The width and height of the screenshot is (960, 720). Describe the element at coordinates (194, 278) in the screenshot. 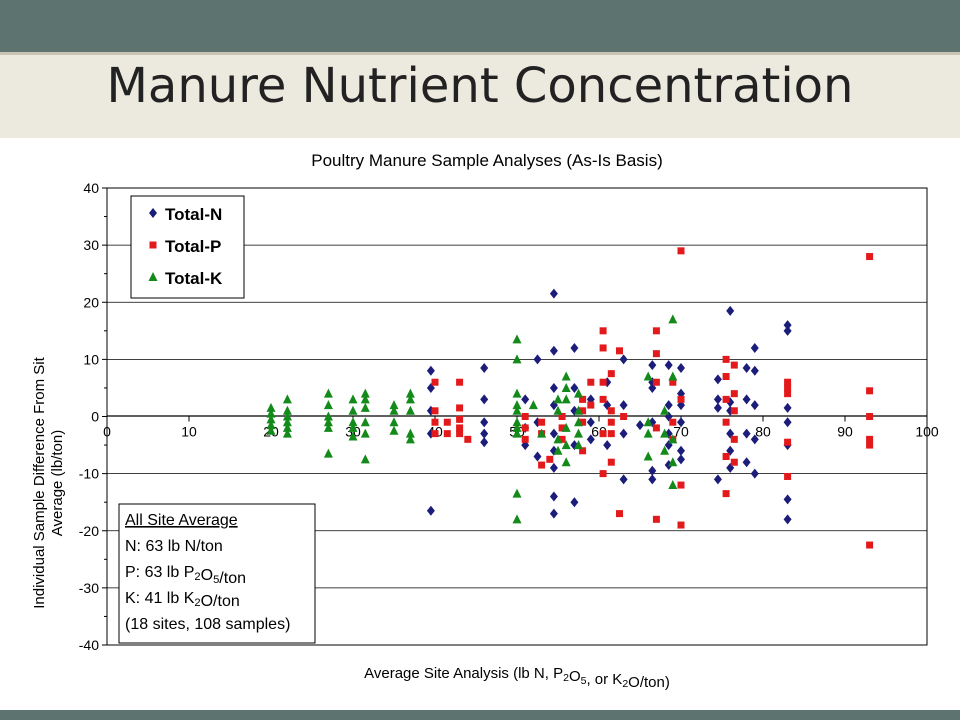

I see `legend-label: Total-K` at that location.